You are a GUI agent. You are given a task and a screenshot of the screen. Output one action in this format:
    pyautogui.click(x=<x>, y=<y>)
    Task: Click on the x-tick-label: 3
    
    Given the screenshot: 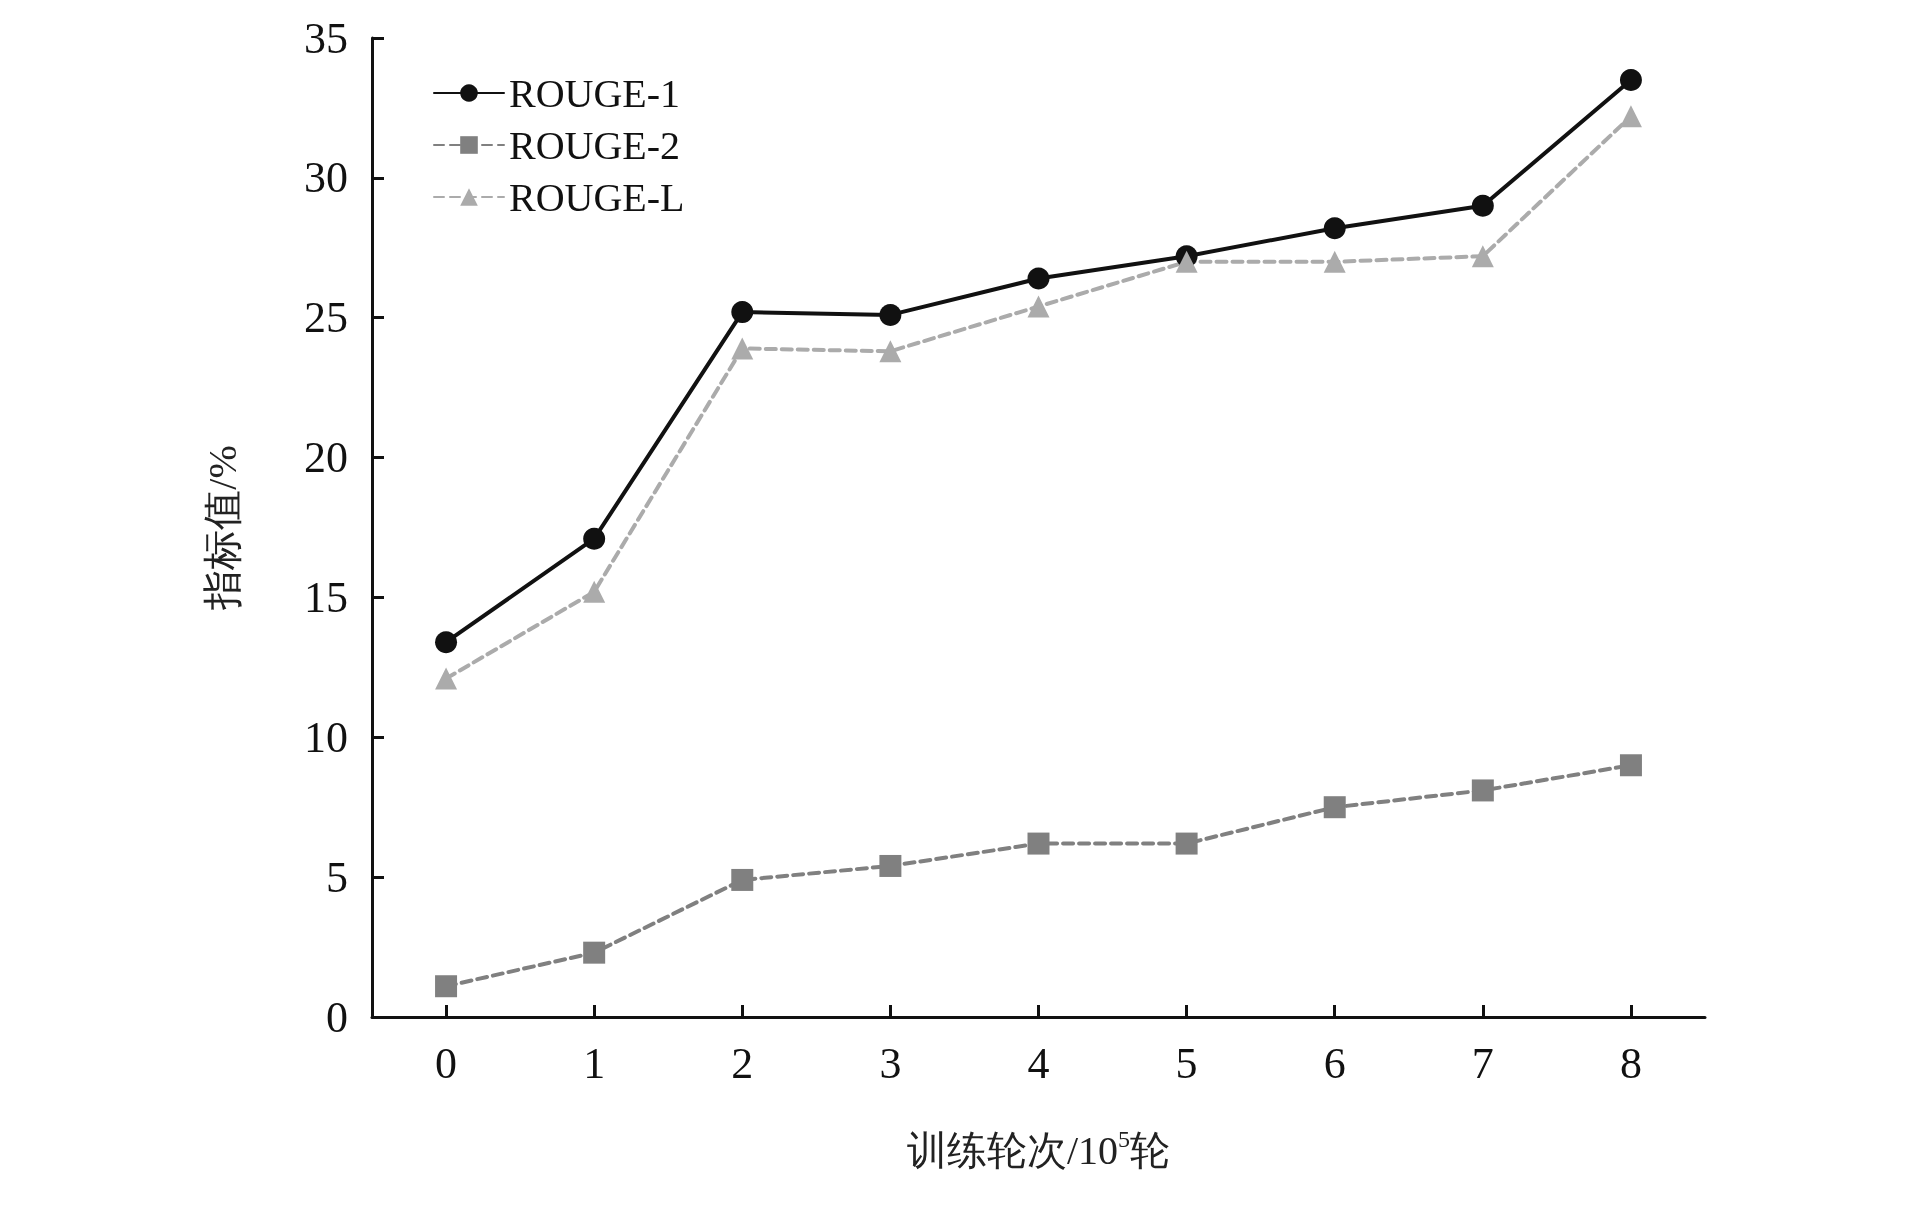 What is the action you would take?
    pyautogui.click(x=890, y=1063)
    